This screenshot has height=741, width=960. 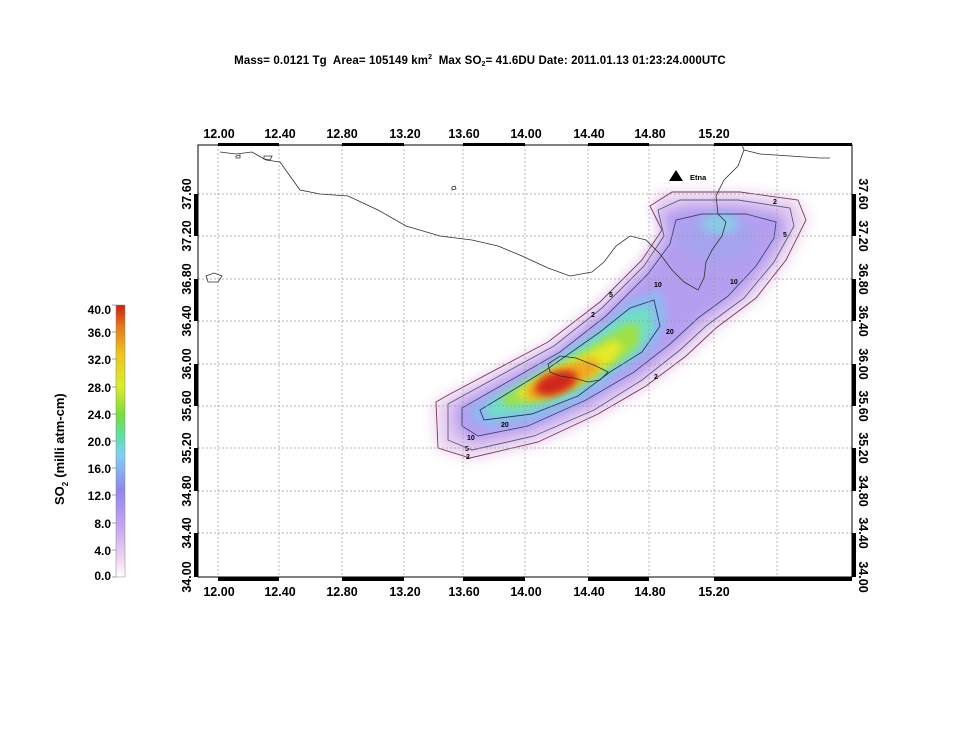 I want to click on lon-label-bottom: 14.00, so click(x=525, y=592).